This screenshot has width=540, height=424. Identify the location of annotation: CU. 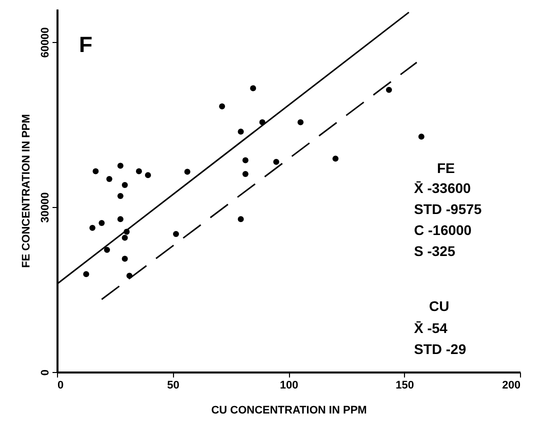
(439, 306).